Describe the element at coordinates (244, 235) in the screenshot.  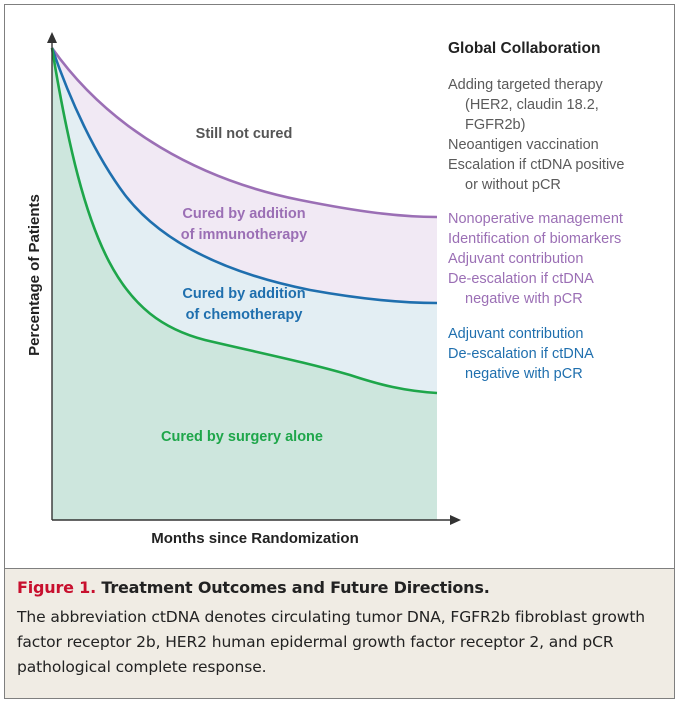
I see `immunotherapy-label-line2: of immunotherapy` at that location.